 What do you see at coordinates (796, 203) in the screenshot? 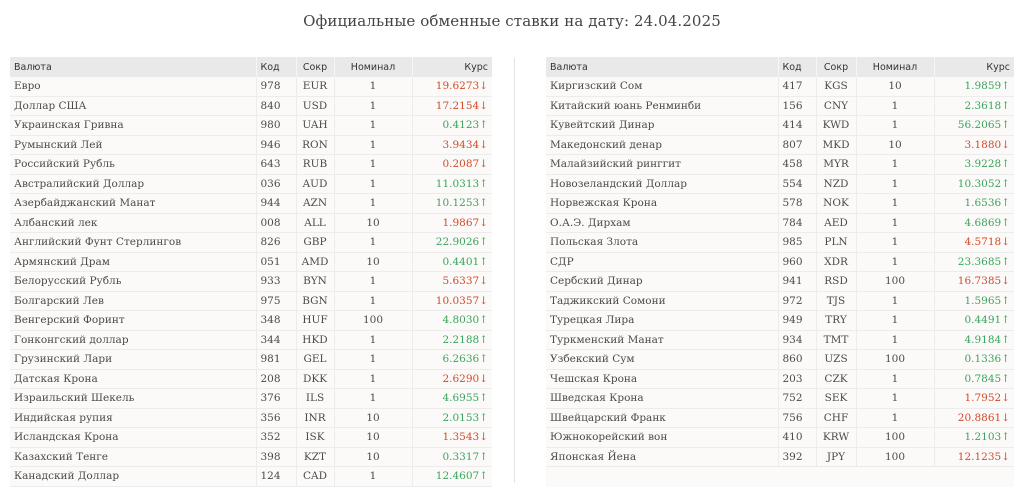
I see `currency-code-cell: 578` at bounding box center [796, 203].